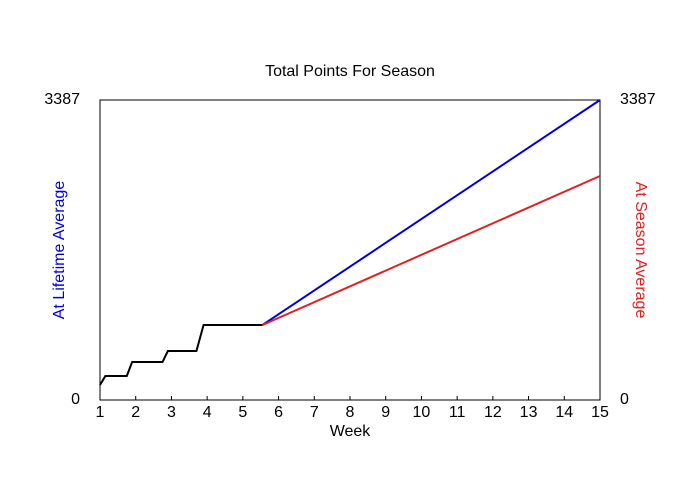  Describe the element at coordinates (242, 412) in the screenshot. I see `x-tick-label: 5` at that location.